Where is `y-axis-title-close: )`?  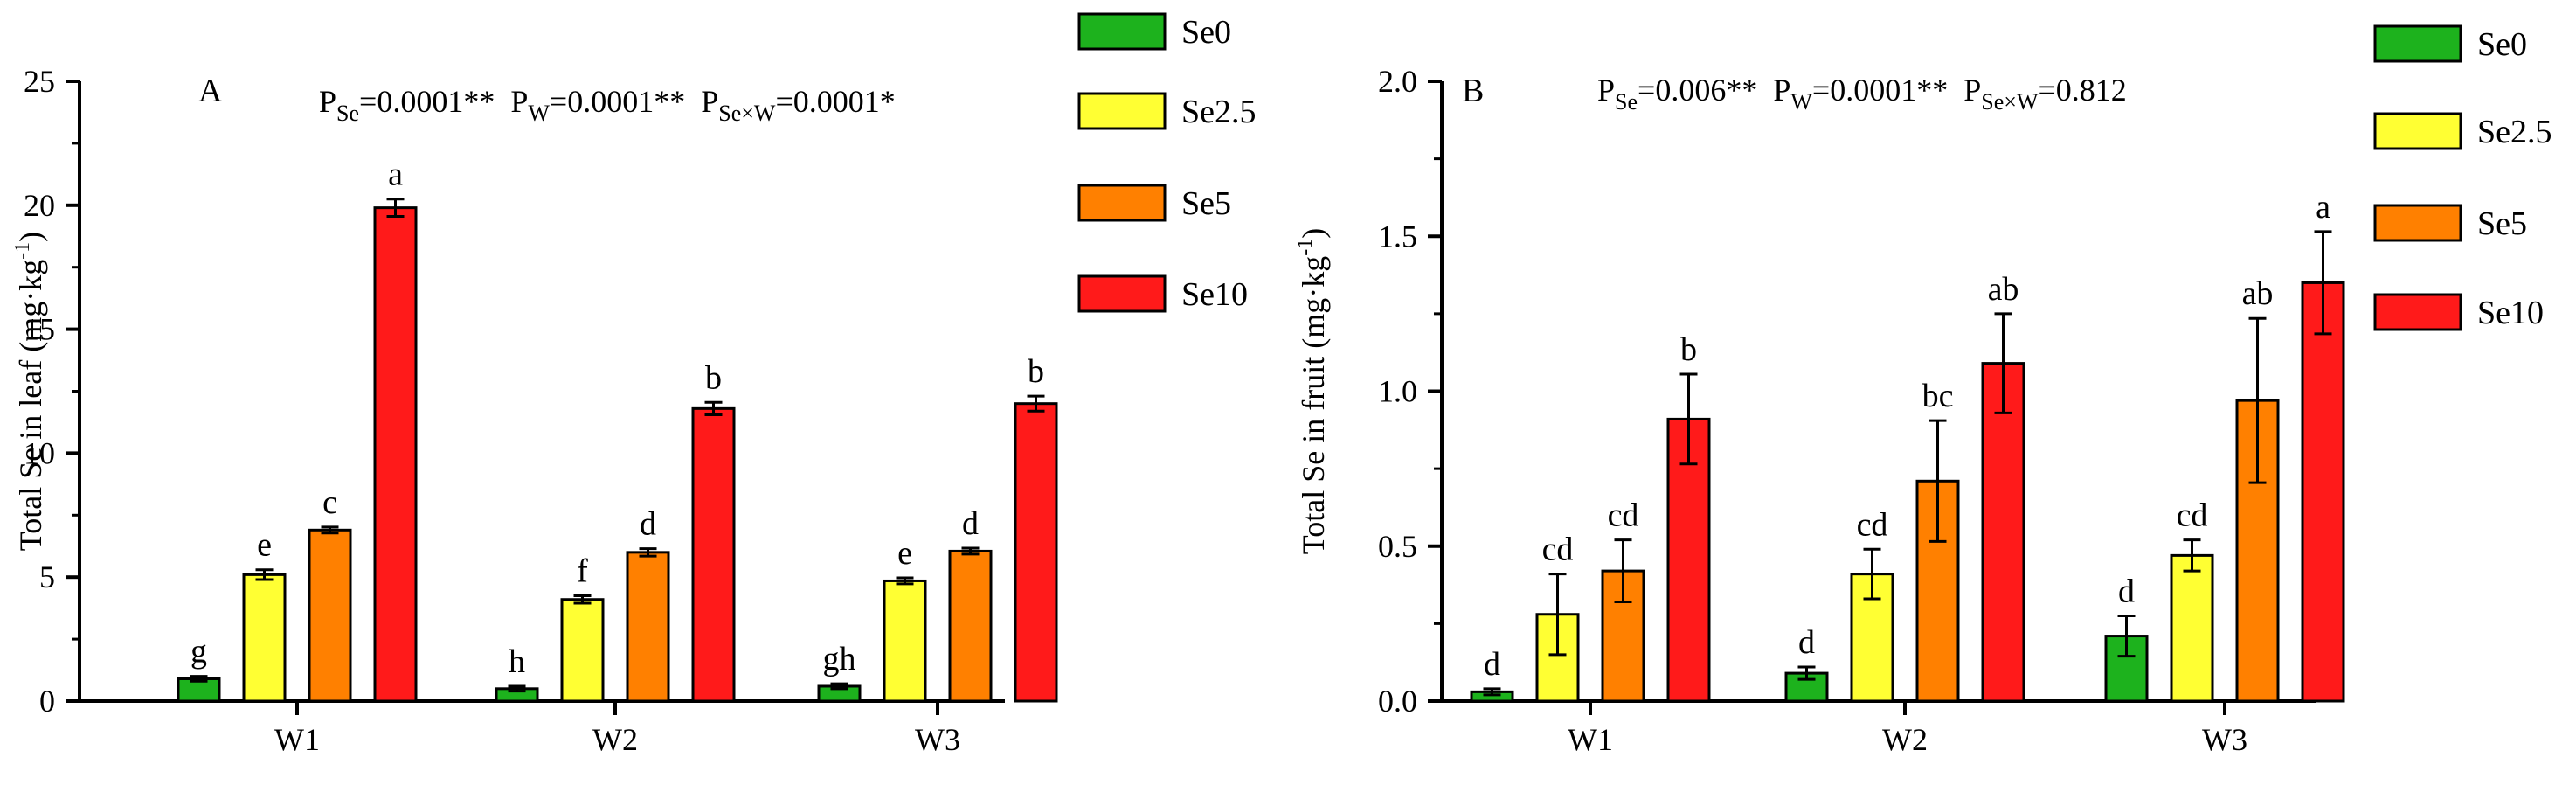
y-axis-title-close: ) is located at coordinates (30, 237).